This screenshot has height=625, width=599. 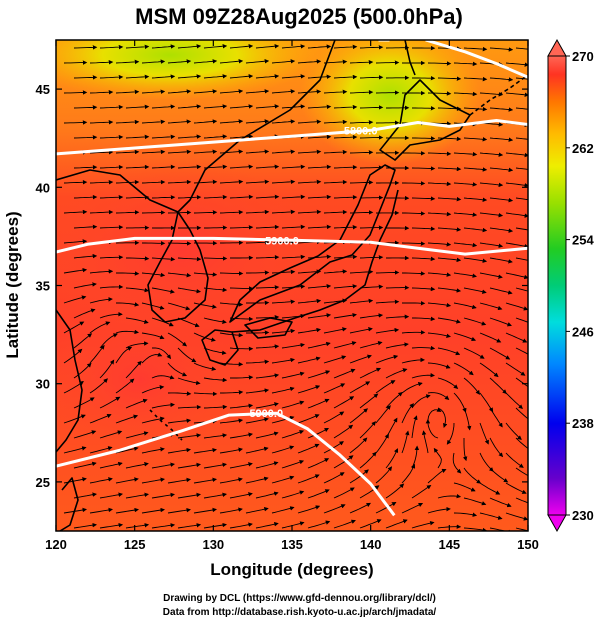 What do you see at coordinates (166, 425) in the screenshot?
I see `ryukyu-islands` at bounding box center [166, 425].